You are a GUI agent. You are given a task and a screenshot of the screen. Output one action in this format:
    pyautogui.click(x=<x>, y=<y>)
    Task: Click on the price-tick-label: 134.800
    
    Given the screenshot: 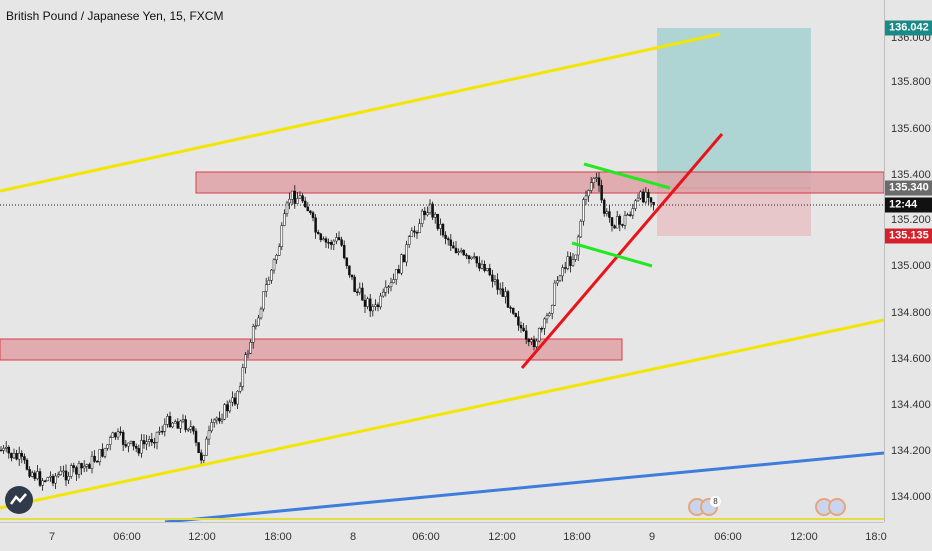 What is the action you would take?
    pyautogui.click(x=911, y=313)
    